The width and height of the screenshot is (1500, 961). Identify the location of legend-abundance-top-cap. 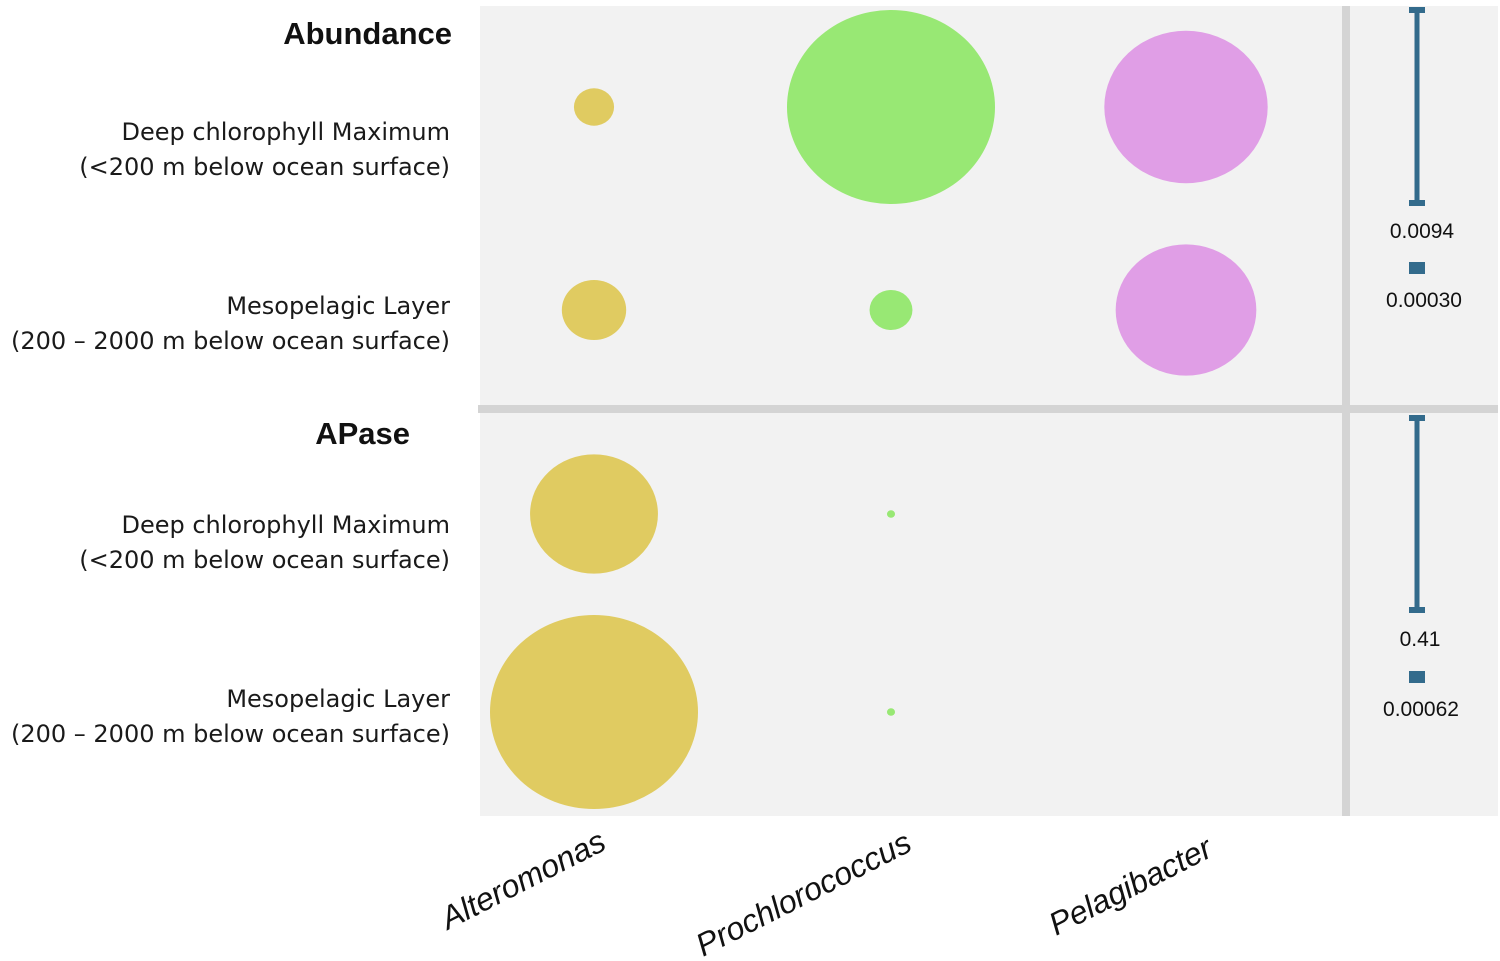
(1417, 10).